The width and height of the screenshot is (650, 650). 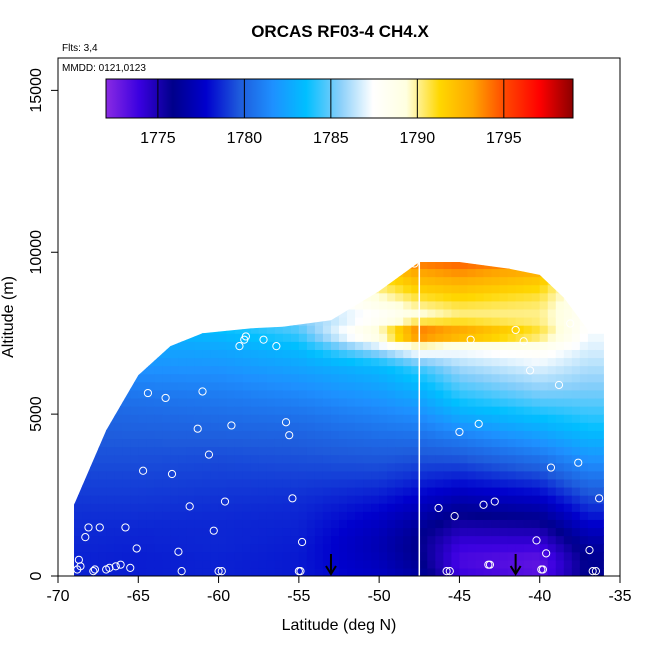 What do you see at coordinates (245, 138) in the screenshot?
I see `colorbar-tick-label: 1780` at bounding box center [245, 138].